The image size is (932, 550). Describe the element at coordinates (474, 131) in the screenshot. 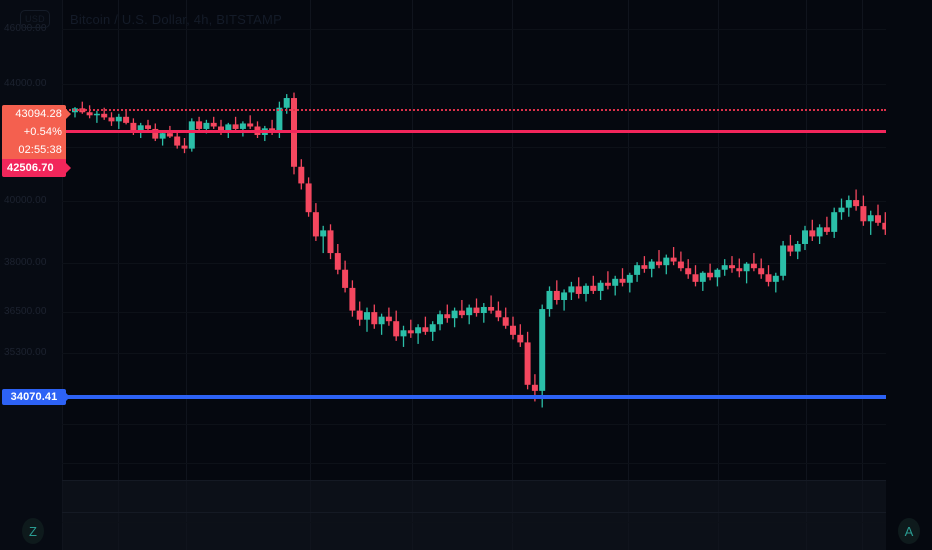

I see `last-price-solid` at that location.